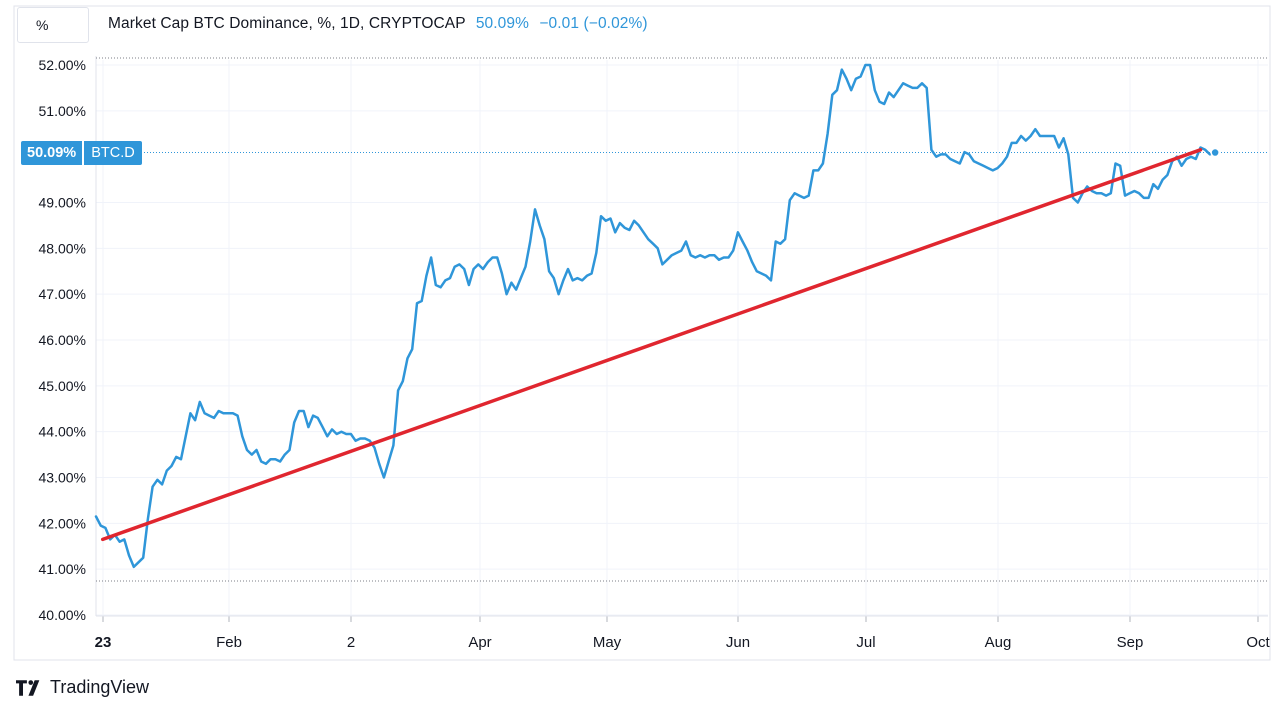 This screenshot has height=714, width=1284. What do you see at coordinates (502, 23) in the screenshot?
I see `legend-last-value: 50.09%` at bounding box center [502, 23].